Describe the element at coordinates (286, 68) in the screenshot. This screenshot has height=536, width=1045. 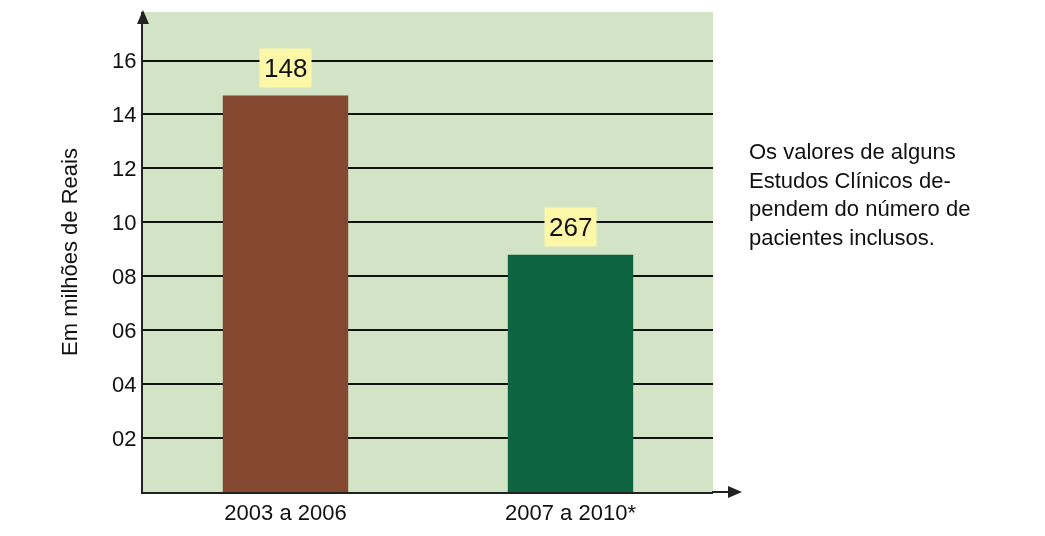
I see `annotation: 148` at that location.